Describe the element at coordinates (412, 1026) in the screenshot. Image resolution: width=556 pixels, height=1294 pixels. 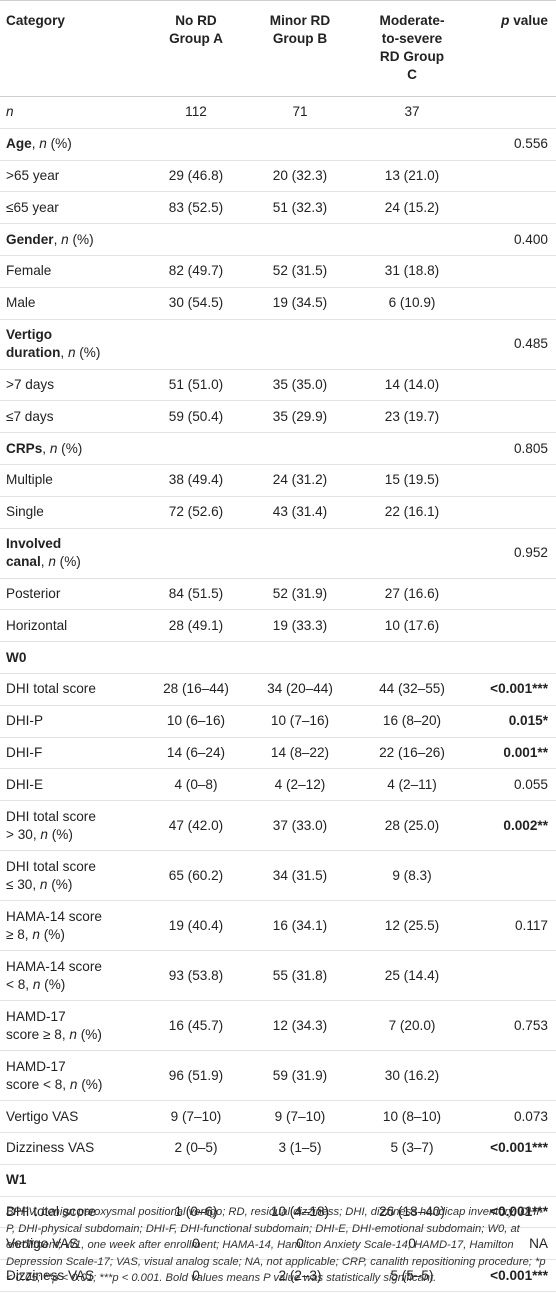
I see `group-c-value: 7 (20.0)` at that location.